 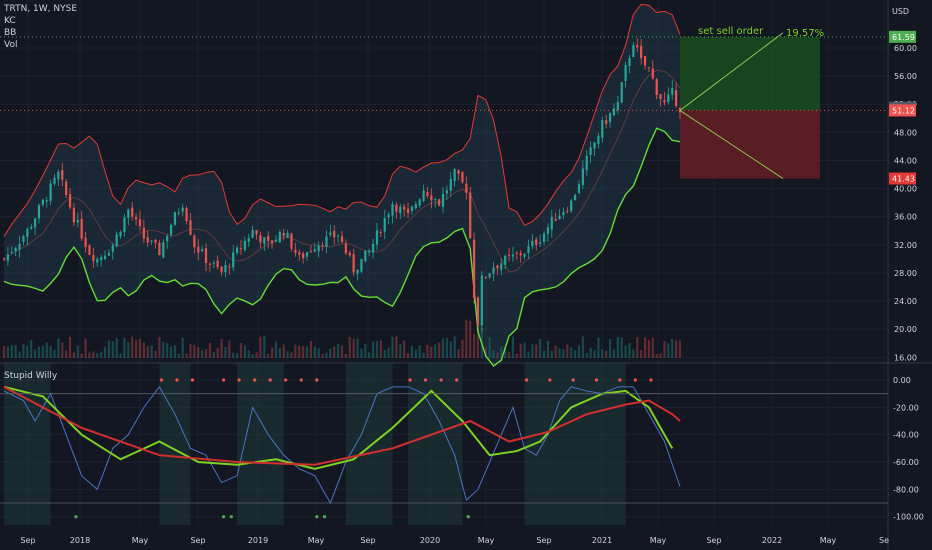 What do you see at coordinates (908, 517) in the screenshot?
I see `osc-tick: -100.00` at bounding box center [908, 517].